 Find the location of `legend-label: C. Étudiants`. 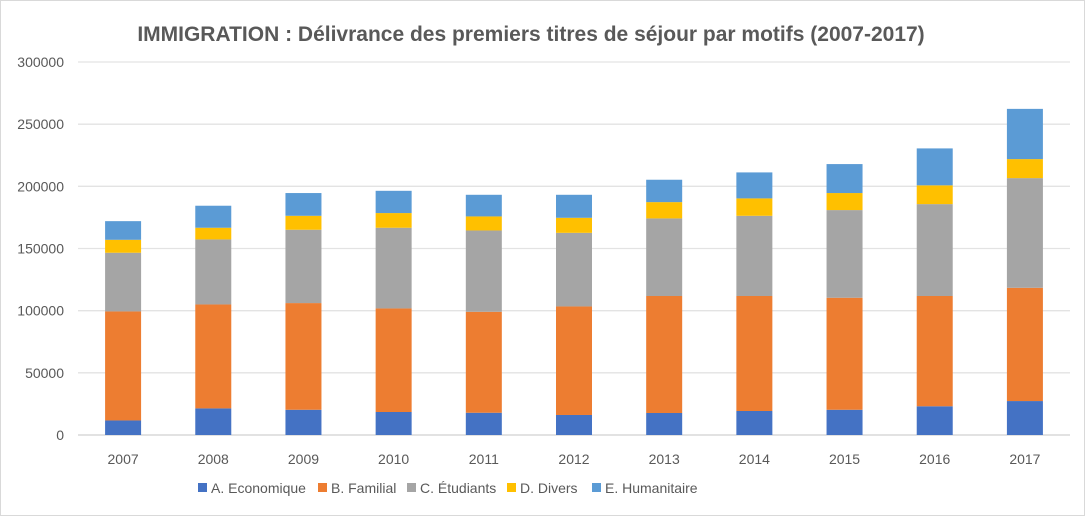

legend-label: C. Étudiants is located at coordinates (458, 488).